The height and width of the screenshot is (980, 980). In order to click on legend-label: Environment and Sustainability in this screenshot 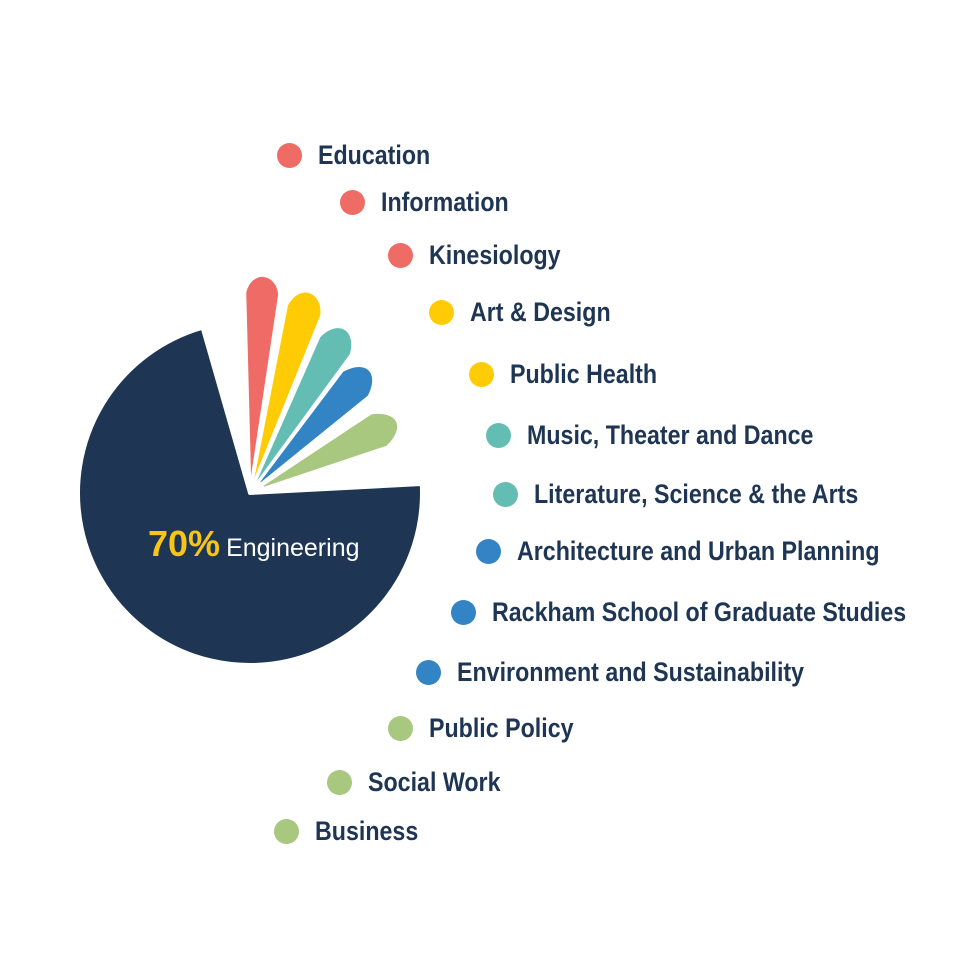, I will do `click(631, 672)`.